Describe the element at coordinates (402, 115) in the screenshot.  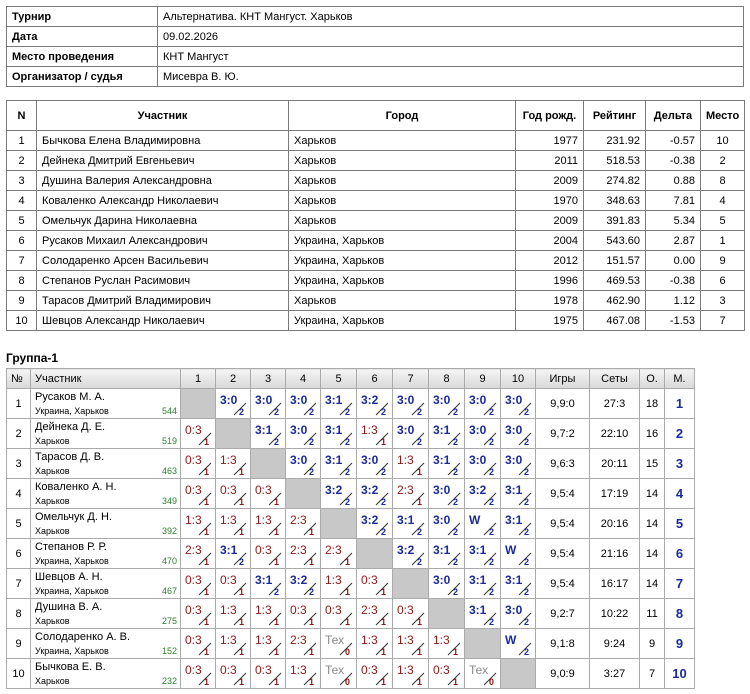
I see `header-cell: Город` at that location.